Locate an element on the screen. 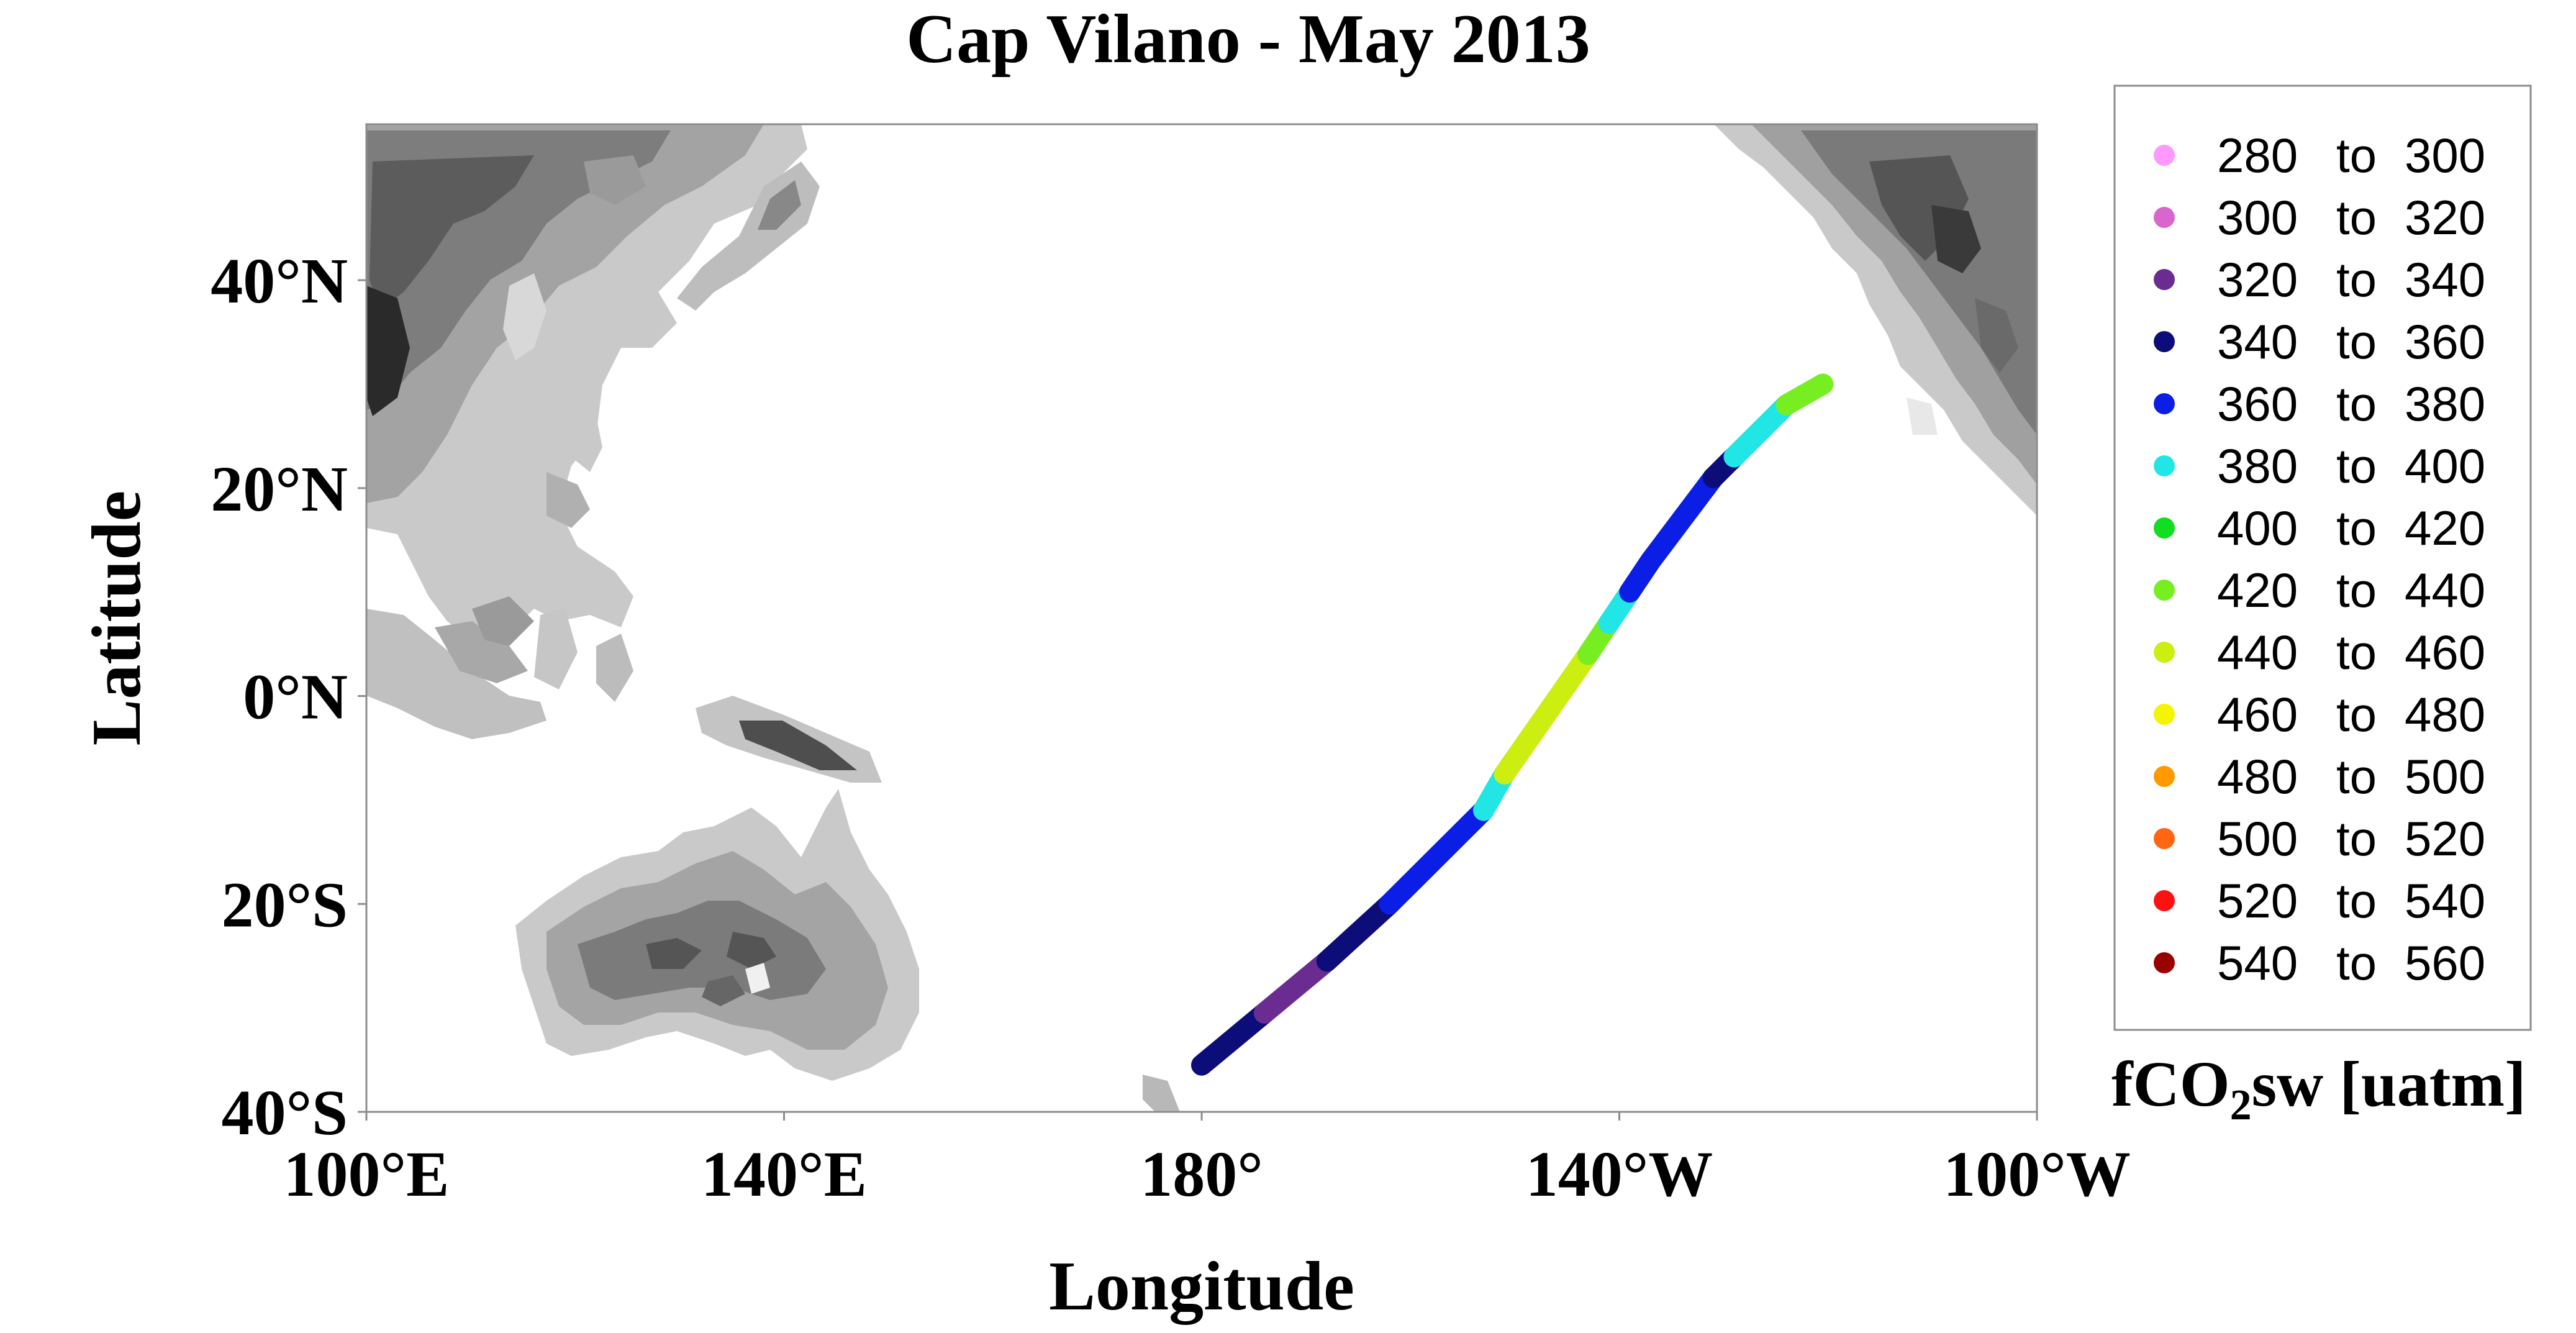  x-tick-label: 140°W is located at coordinates (1619, 1174).